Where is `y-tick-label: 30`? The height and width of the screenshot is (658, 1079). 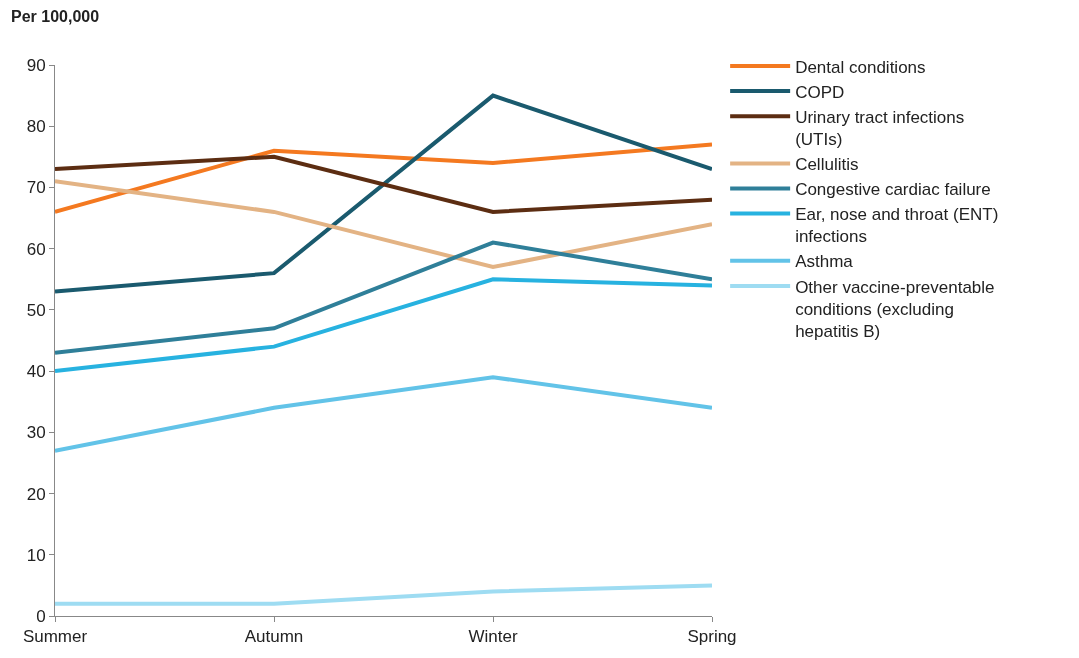 y-tick-label: 30 is located at coordinates (36, 433).